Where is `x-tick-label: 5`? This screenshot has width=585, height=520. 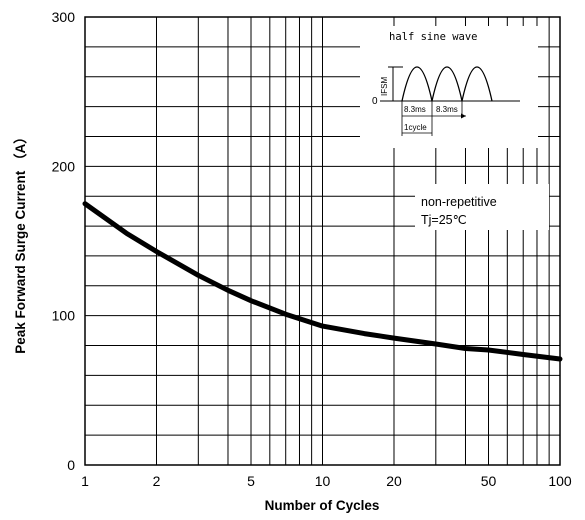 x-tick-label: 5 is located at coordinates (251, 481).